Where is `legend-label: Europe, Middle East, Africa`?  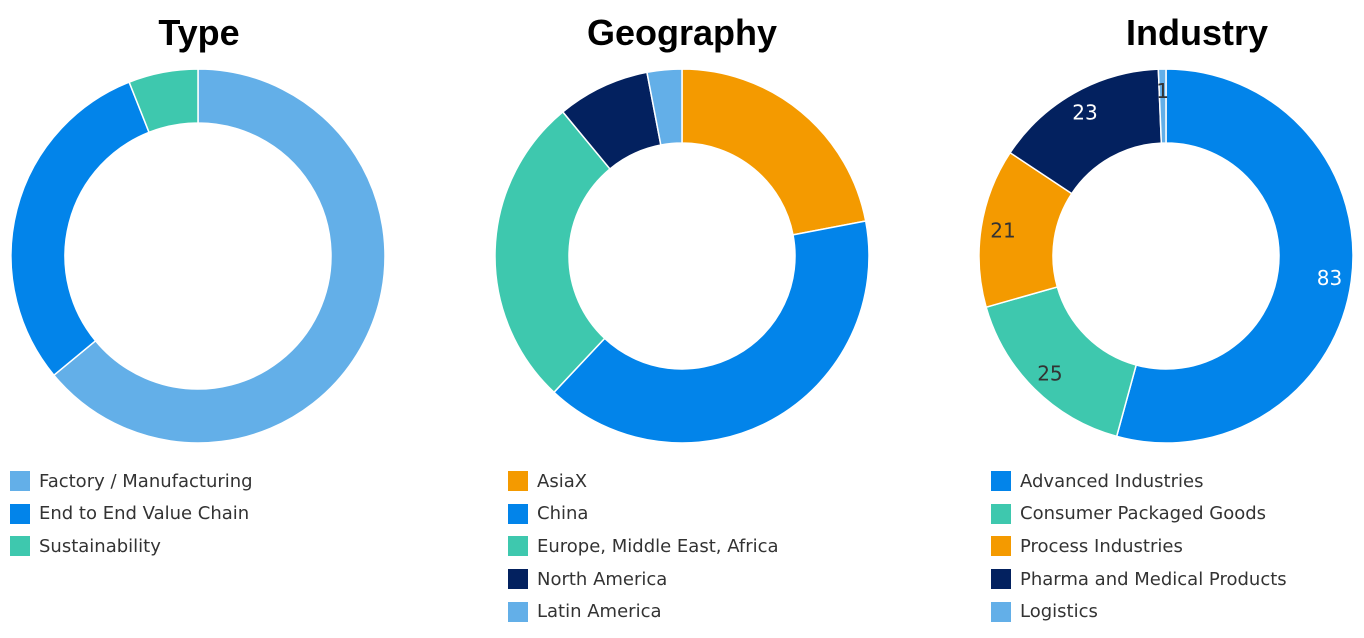 legend-label: Europe, Middle East, Africa is located at coordinates (658, 546).